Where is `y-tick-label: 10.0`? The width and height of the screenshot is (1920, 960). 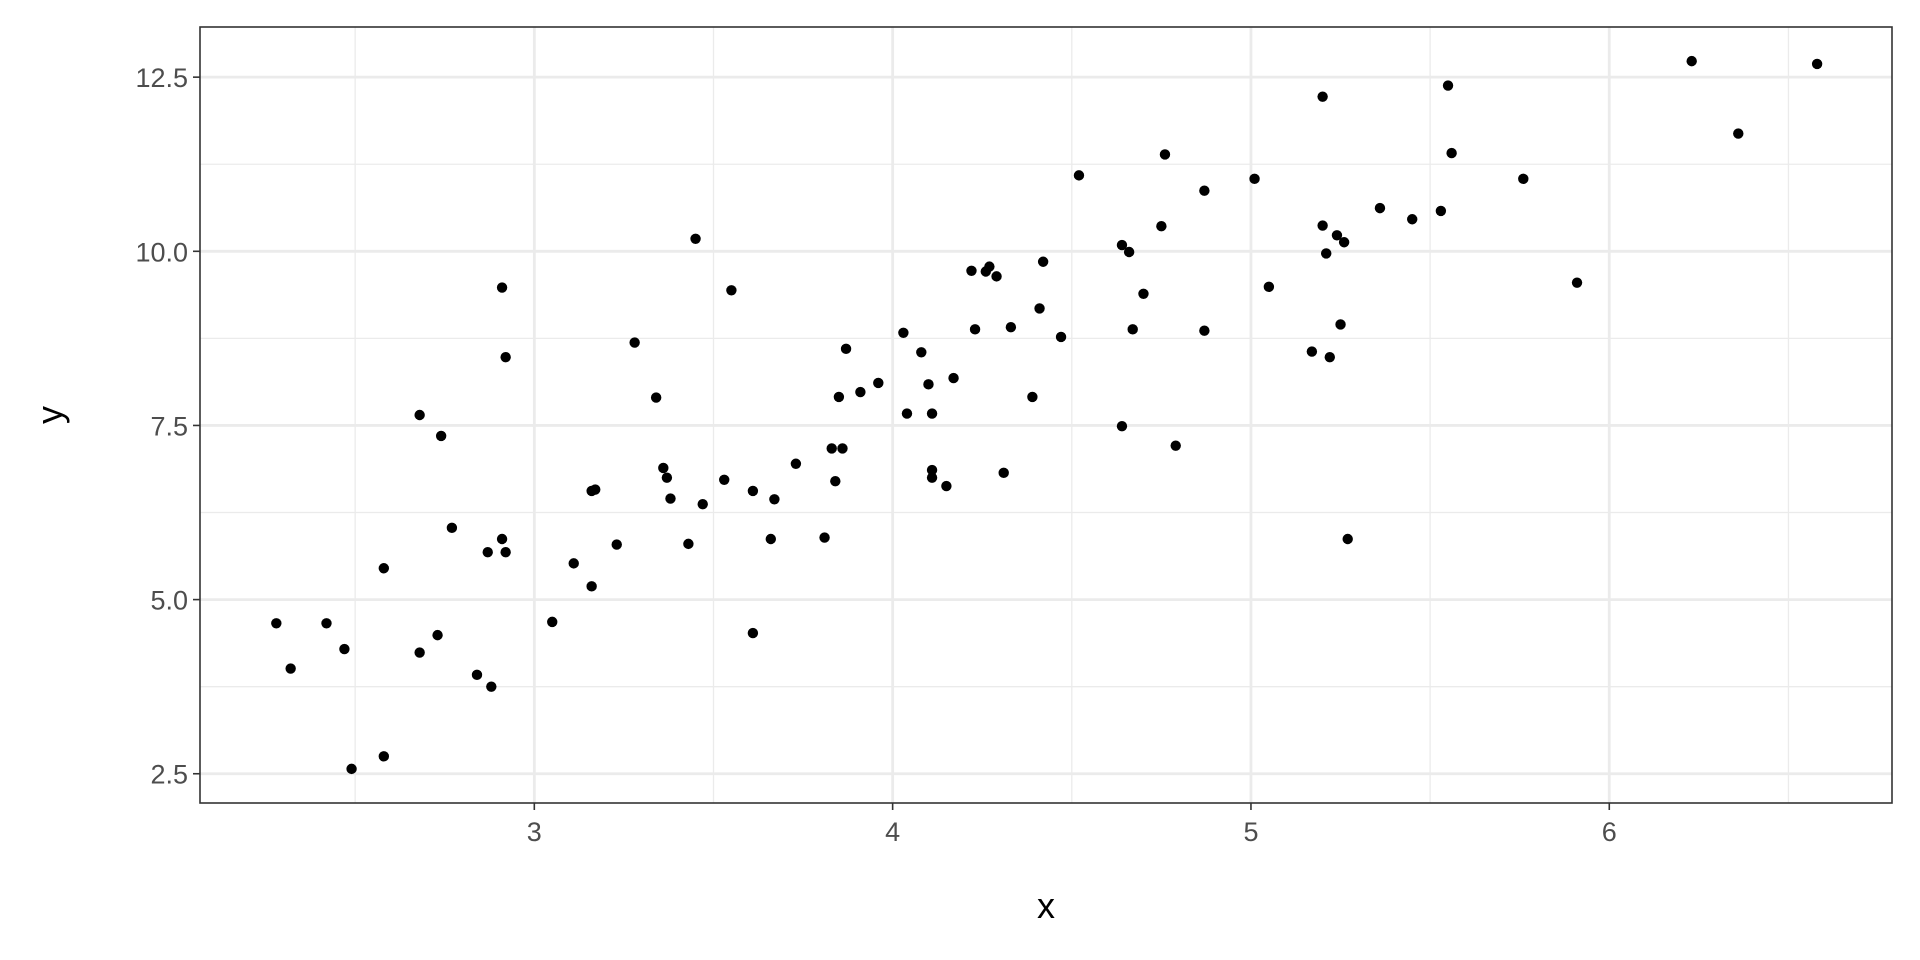 y-tick-label: 10.0 is located at coordinates (161, 252).